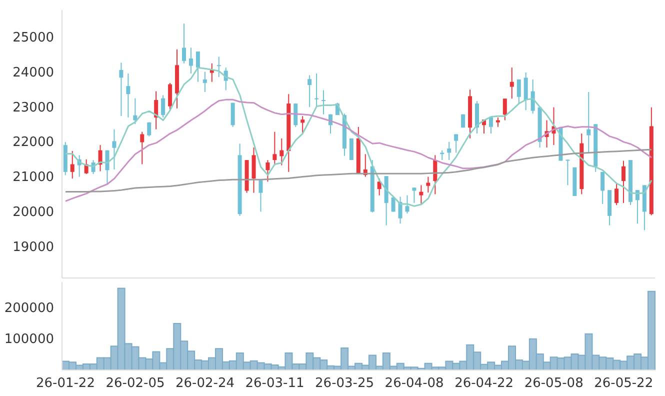 The width and height of the screenshot is (665, 396). Describe the element at coordinates (33, 72) in the screenshot. I see `y-tick-label: 24000` at that location.